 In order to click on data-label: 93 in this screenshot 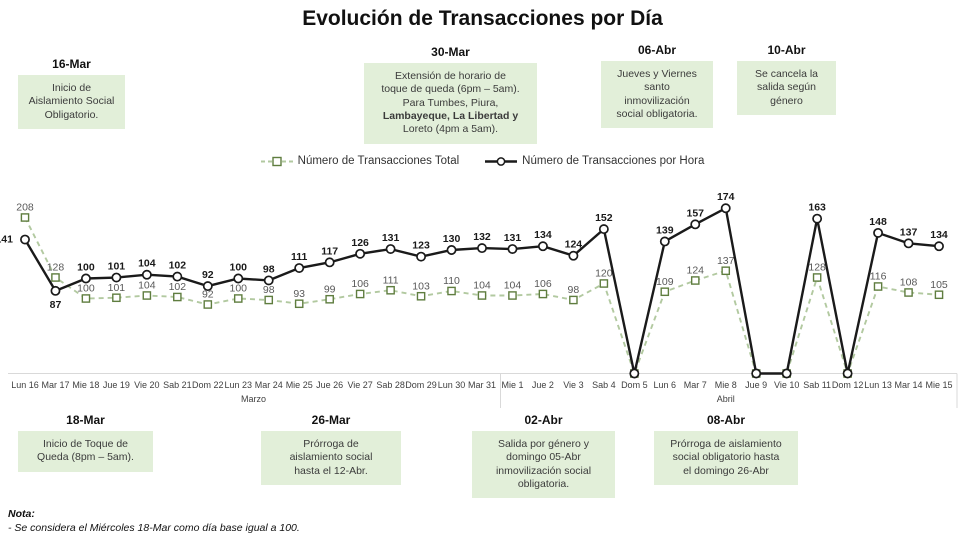, I will do `click(299, 294)`.